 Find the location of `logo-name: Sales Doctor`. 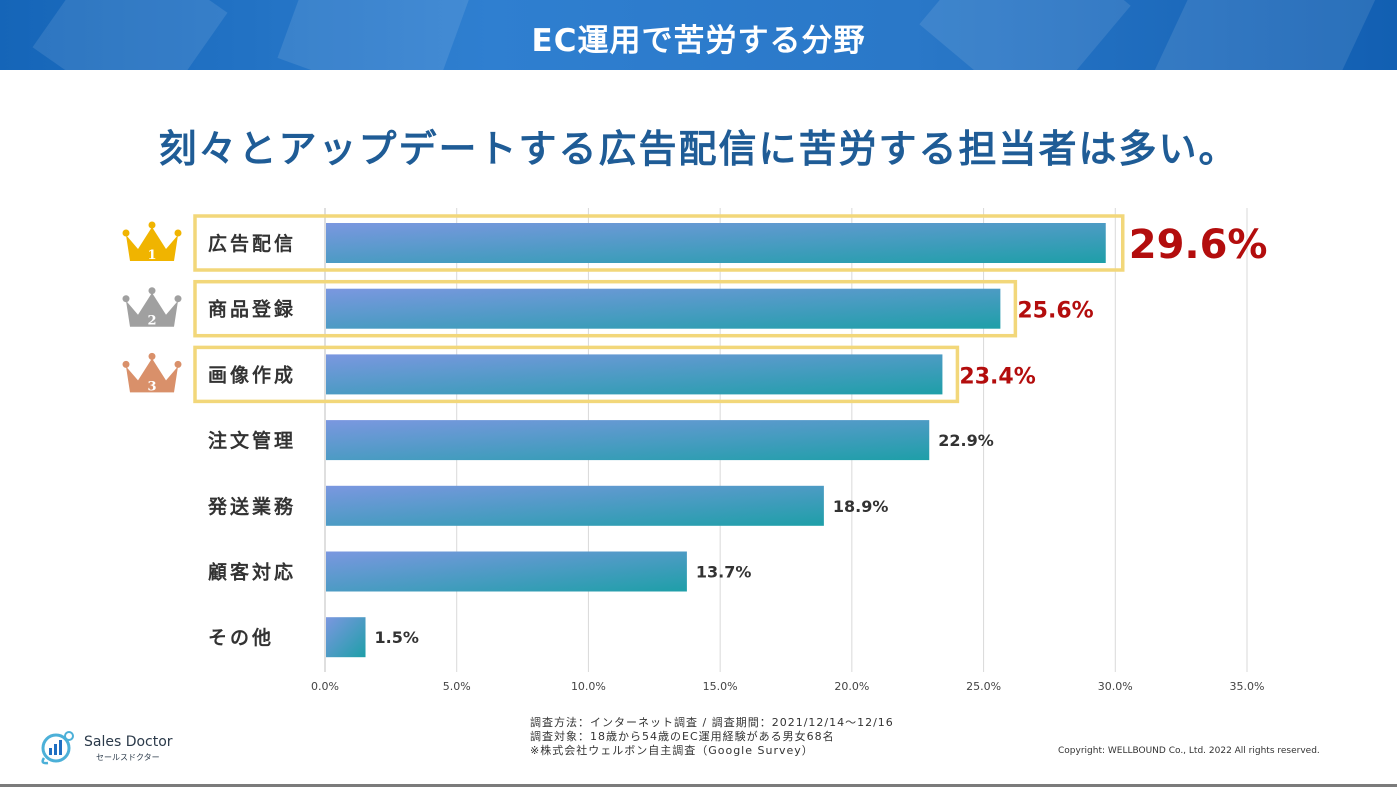

logo-name: Sales Doctor is located at coordinates (128, 742).